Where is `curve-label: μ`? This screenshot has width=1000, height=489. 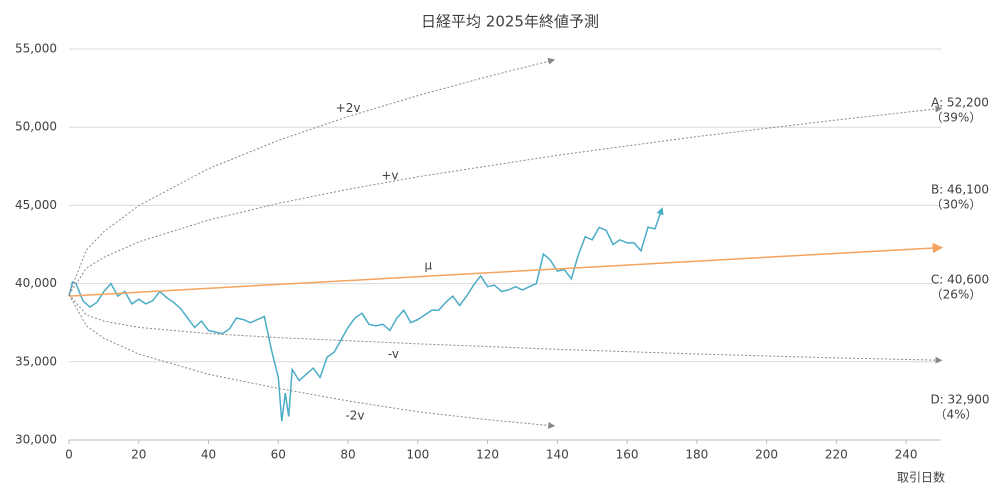 curve-label: μ is located at coordinates (428, 266).